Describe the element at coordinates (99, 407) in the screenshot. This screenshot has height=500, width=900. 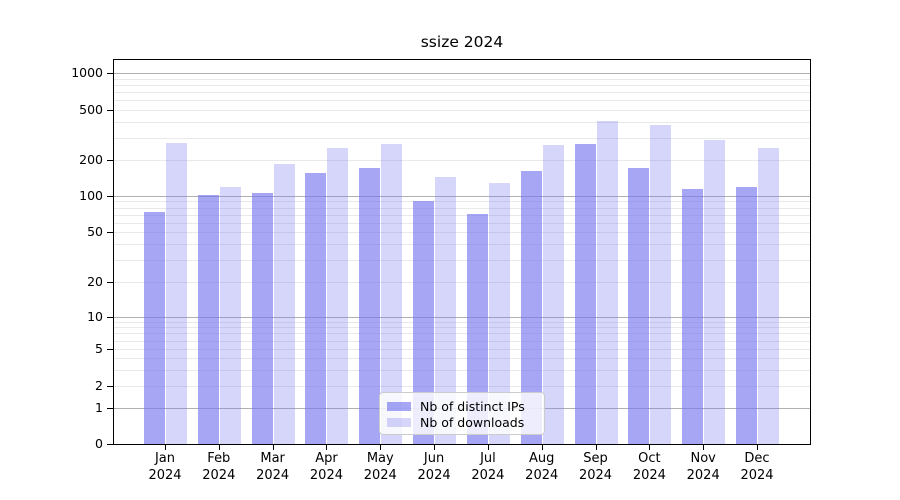
I see `y-tick-label: 1` at that location.